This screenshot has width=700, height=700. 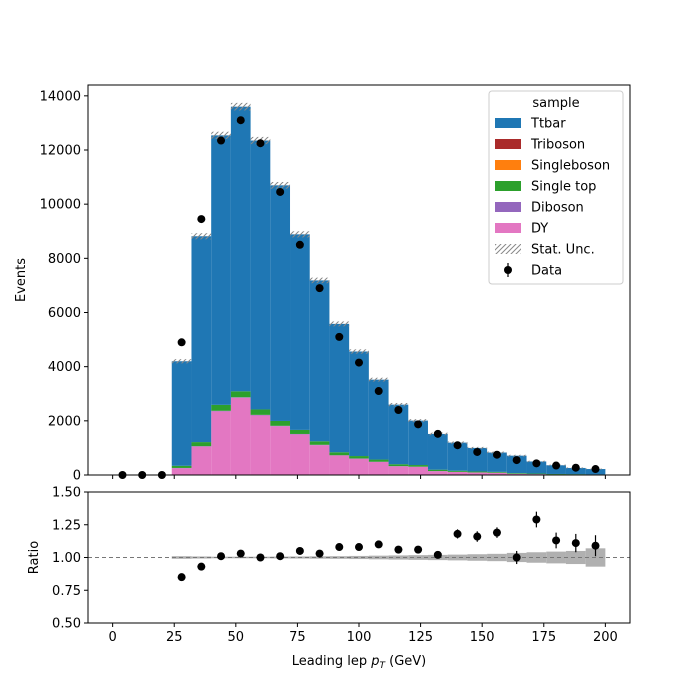 I want to click on legend-swatch-stat-unc, so click(x=508, y=249).